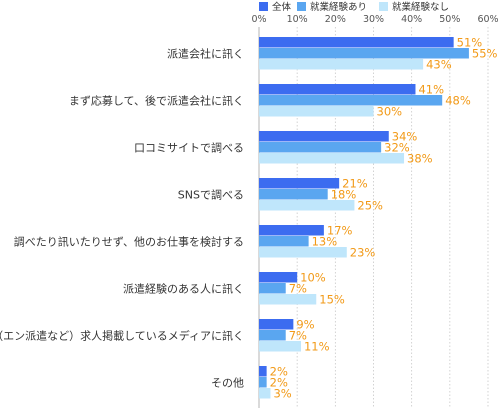 This screenshot has height=414, width=500. I want to click on x-tick-label: 10%, so click(297, 19).